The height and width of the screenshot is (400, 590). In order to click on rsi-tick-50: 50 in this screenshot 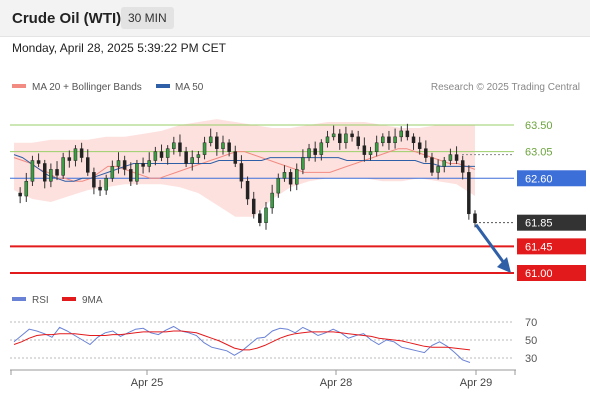, I will do `click(531, 341)`.